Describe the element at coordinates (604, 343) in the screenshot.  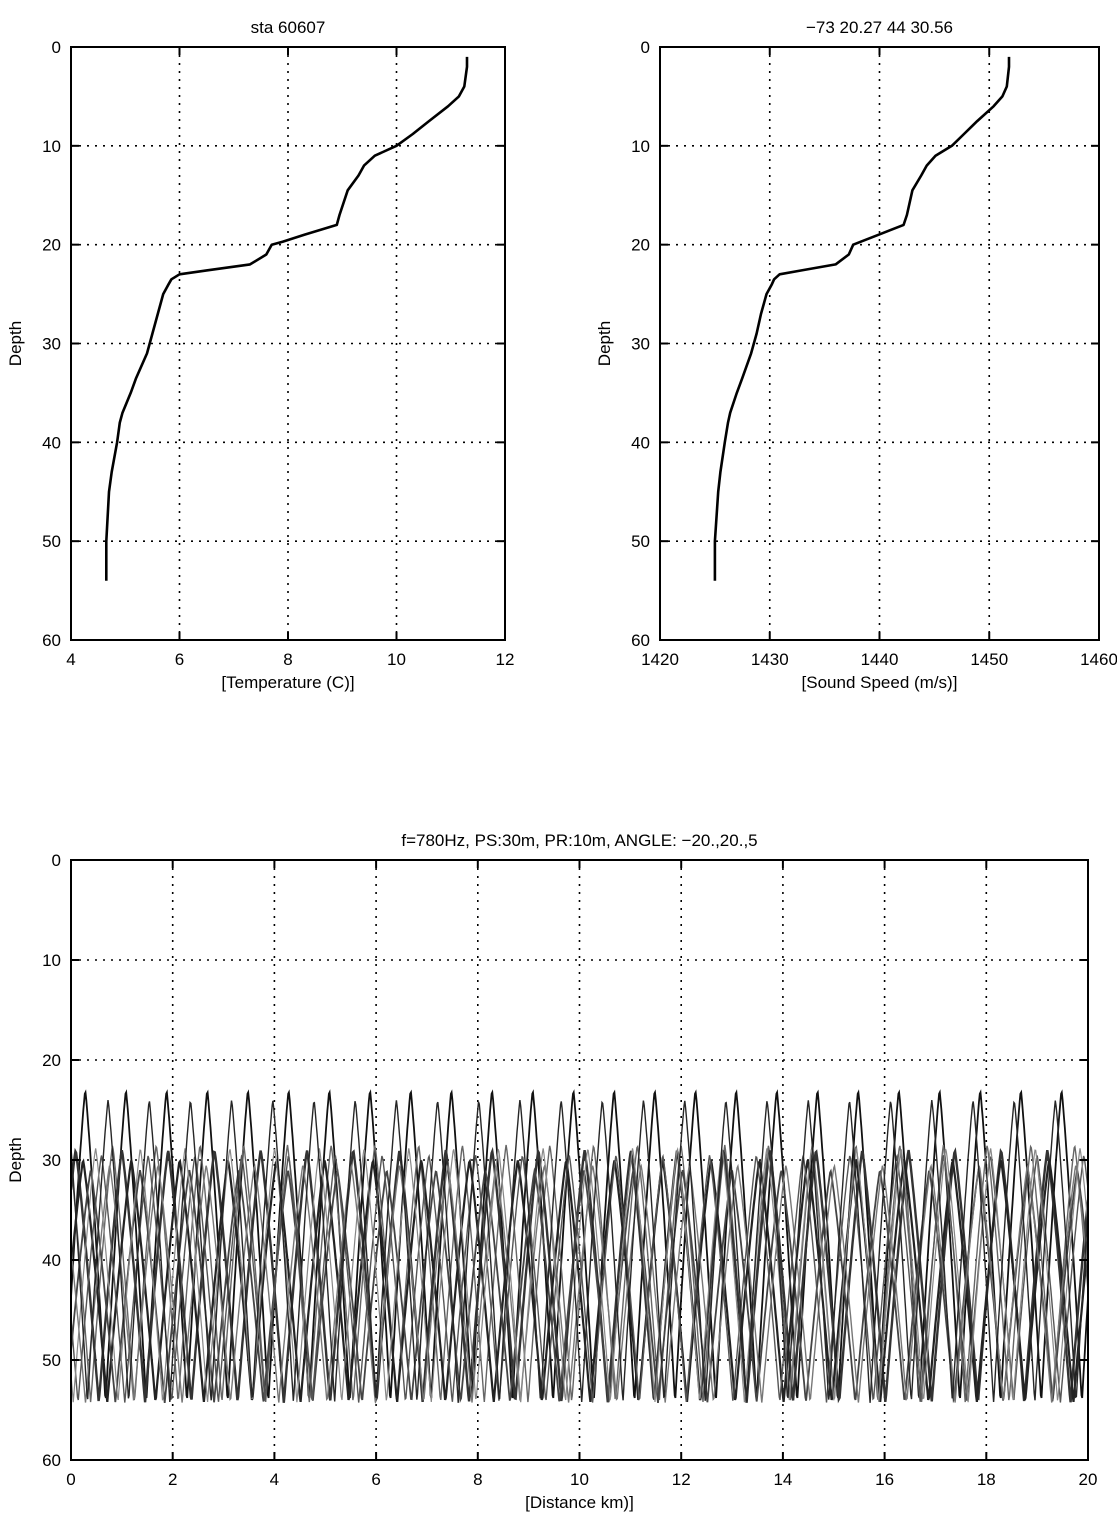
I see `sound-panel-y-axis-label: Depth` at that location.